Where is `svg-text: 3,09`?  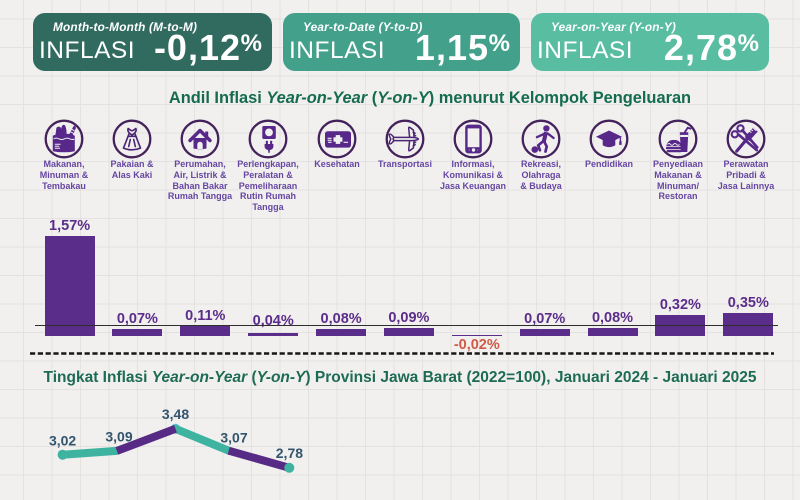
svg-text: 3,09 is located at coordinates (118, 437).